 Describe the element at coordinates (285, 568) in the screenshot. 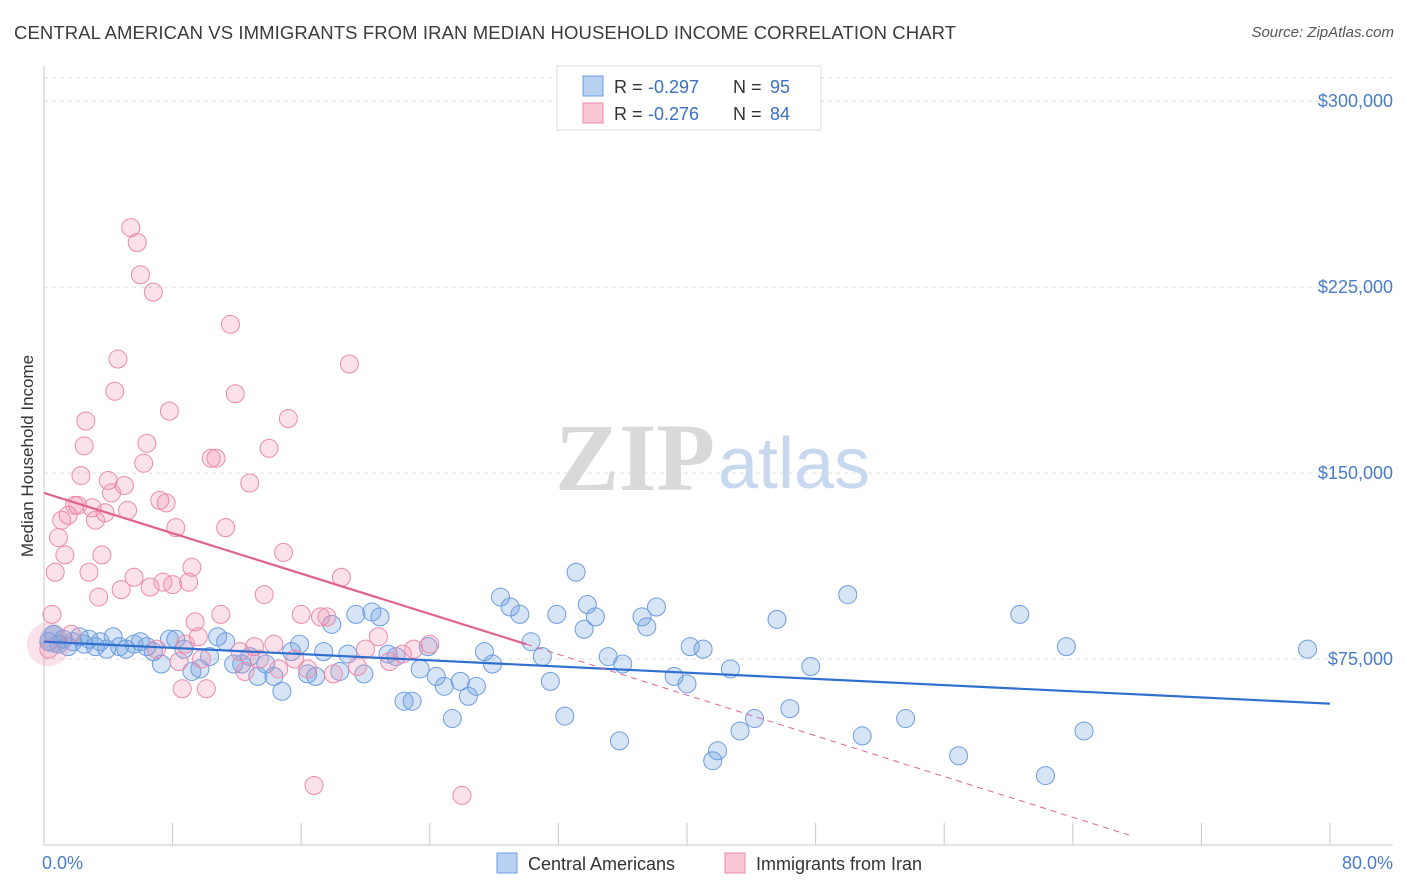

I see `trend-line-iran` at that location.